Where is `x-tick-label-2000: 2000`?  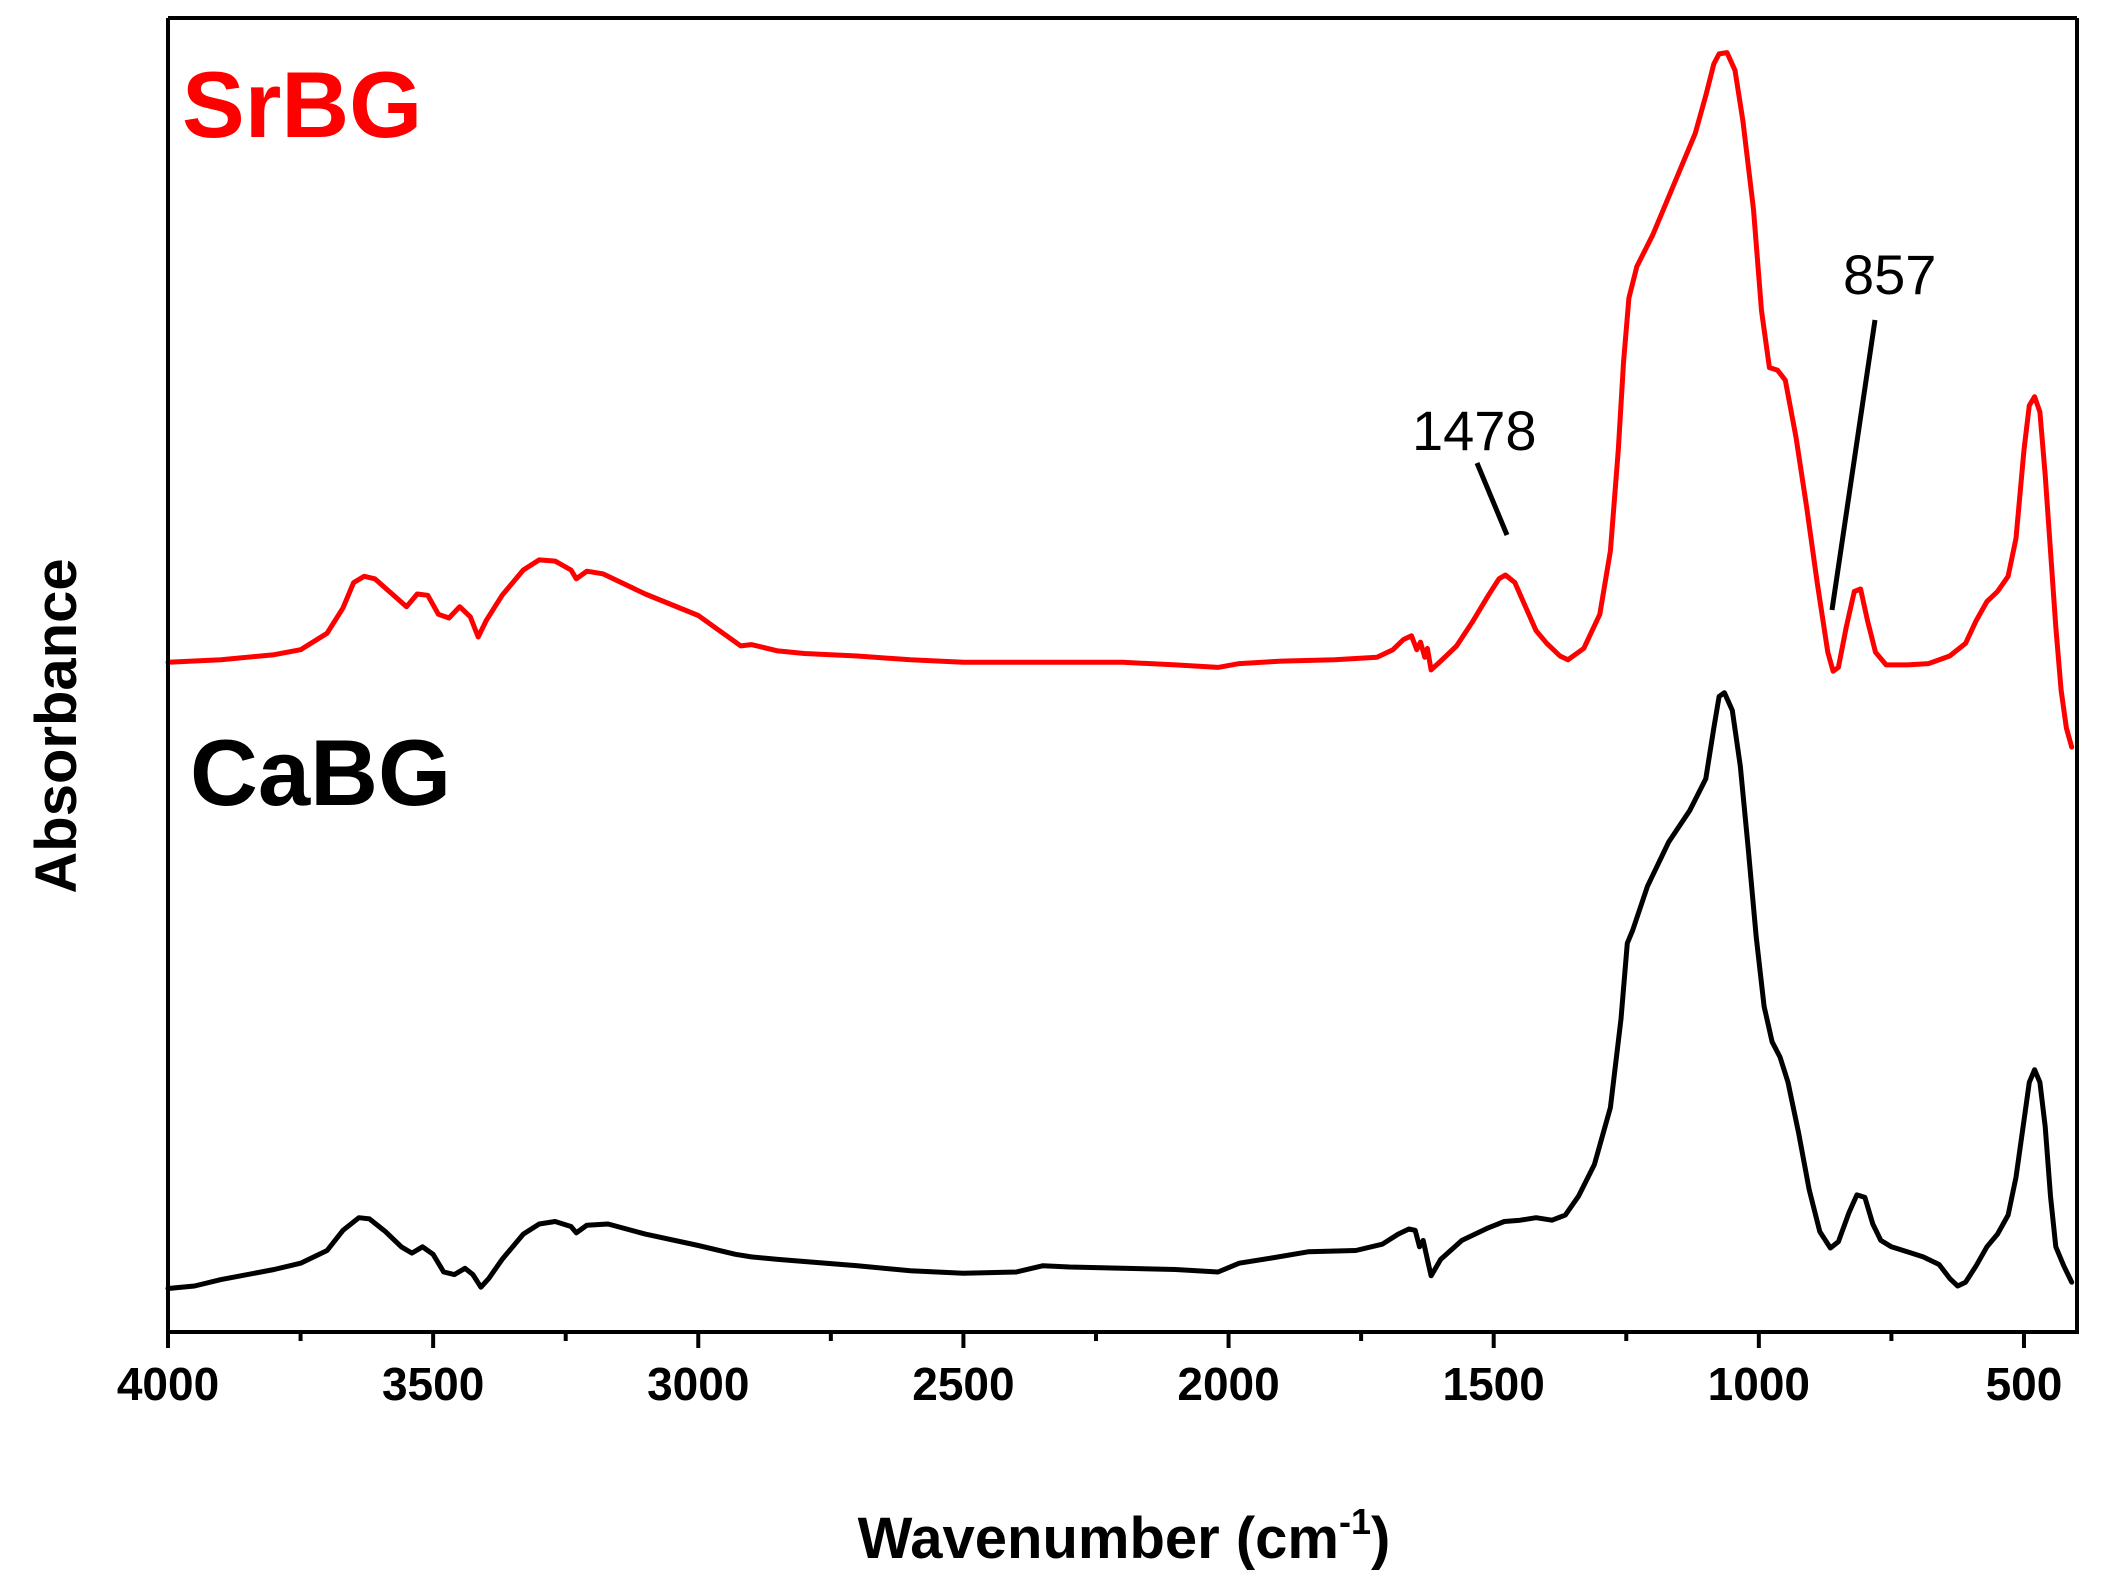 x-tick-label-2000: 2000 is located at coordinates (1228, 1384).